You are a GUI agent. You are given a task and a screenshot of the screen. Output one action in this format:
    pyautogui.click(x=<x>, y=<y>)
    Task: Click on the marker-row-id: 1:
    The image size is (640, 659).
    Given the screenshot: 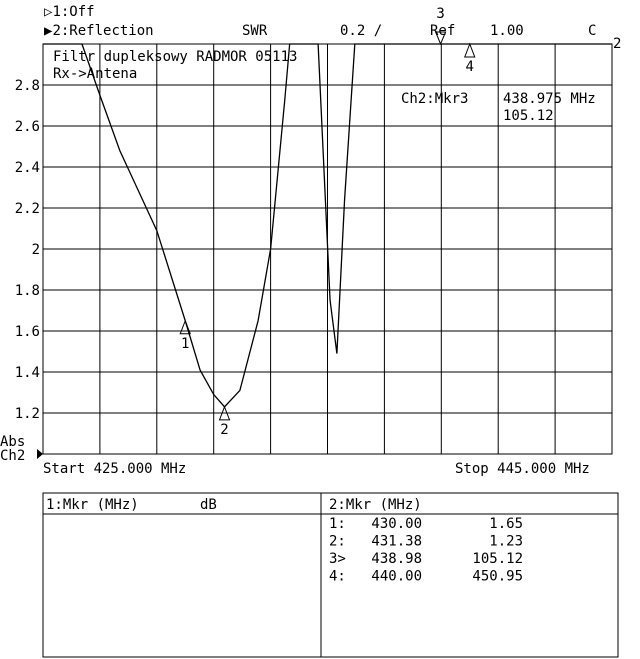 What is the action you would take?
    pyautogui.click(x=337, y=524)
    